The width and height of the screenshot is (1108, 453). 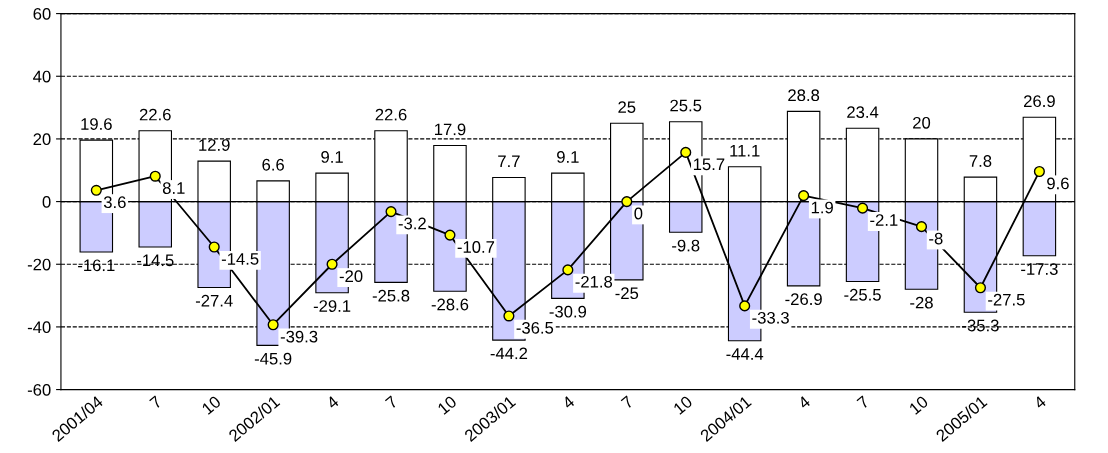 I want to click on data-label: -36.5, so click(x=535, y=327).